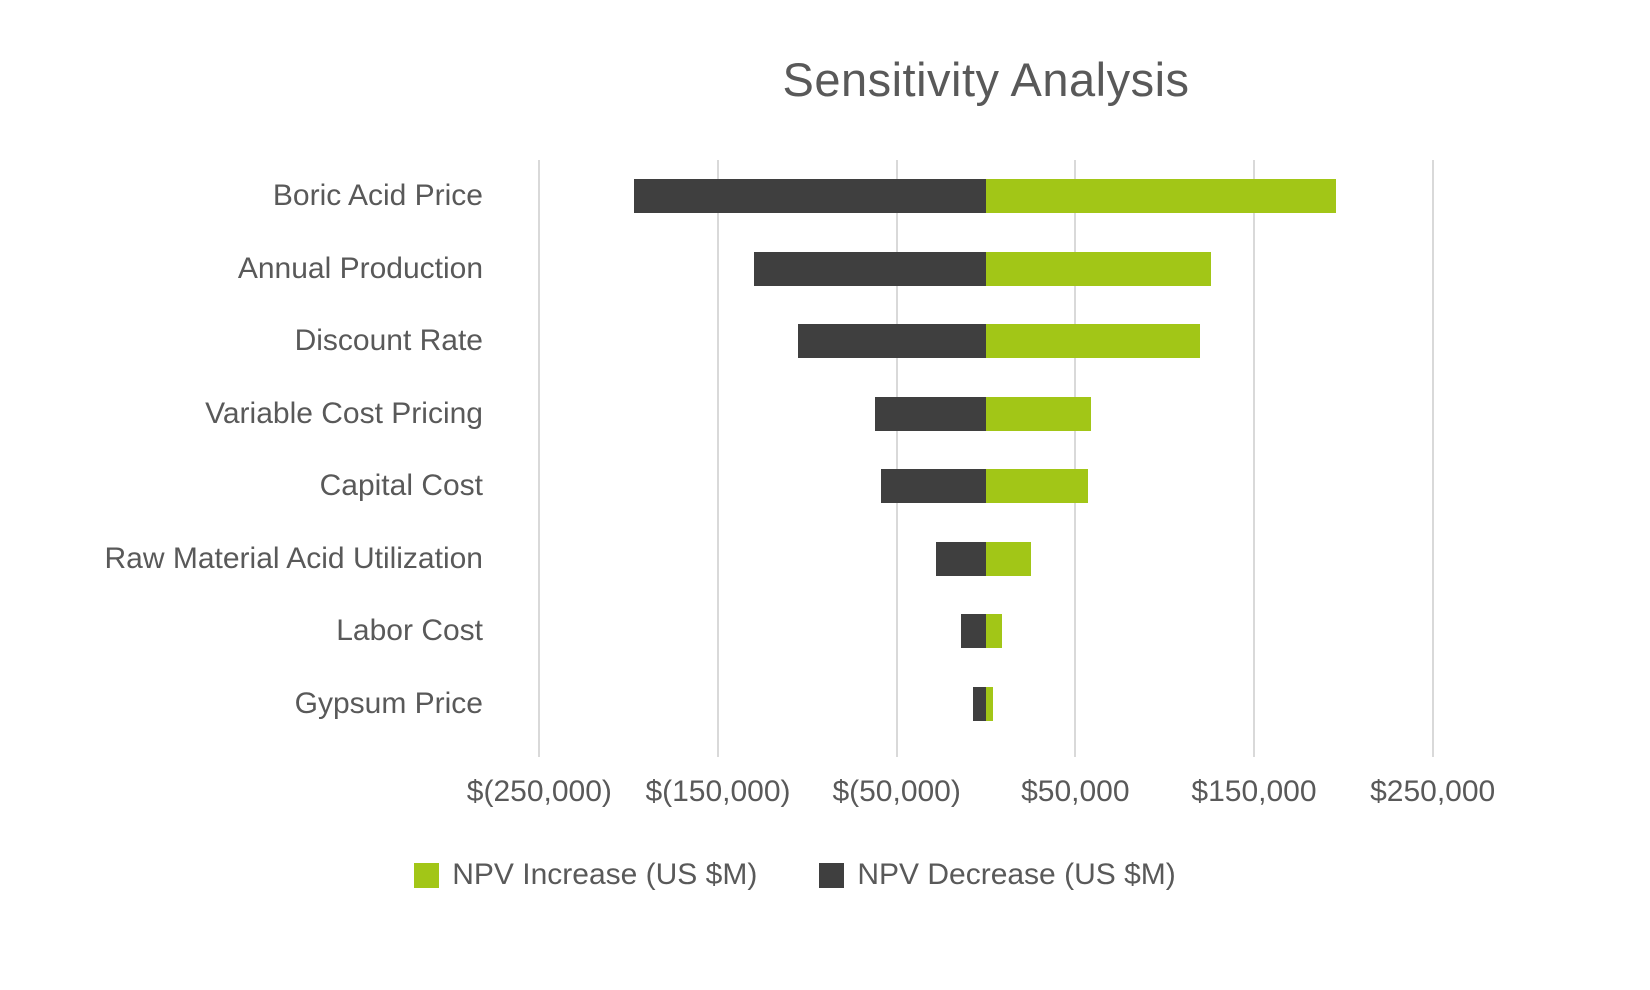 The height and width of the screenshot is (990, 1650). What do you see at coordinates (1433, 791) in the screenshot?
I see `x-tick-label: $250,000` at bounding box center [1433, 791].